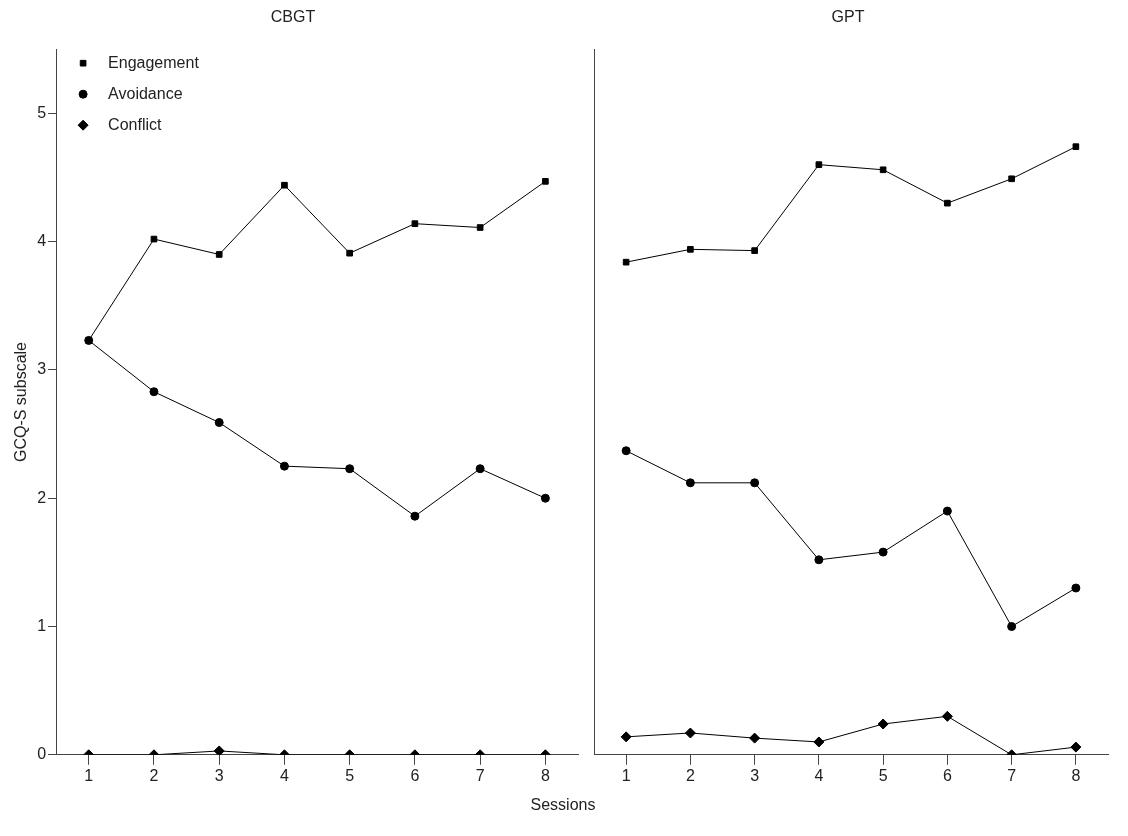 The width and height of the screenshot is (1128, 836). What do you see at coordinates (42, 625) in the screenshot?
I see `y-tick-label: 1` at bounding box center [42, 625].